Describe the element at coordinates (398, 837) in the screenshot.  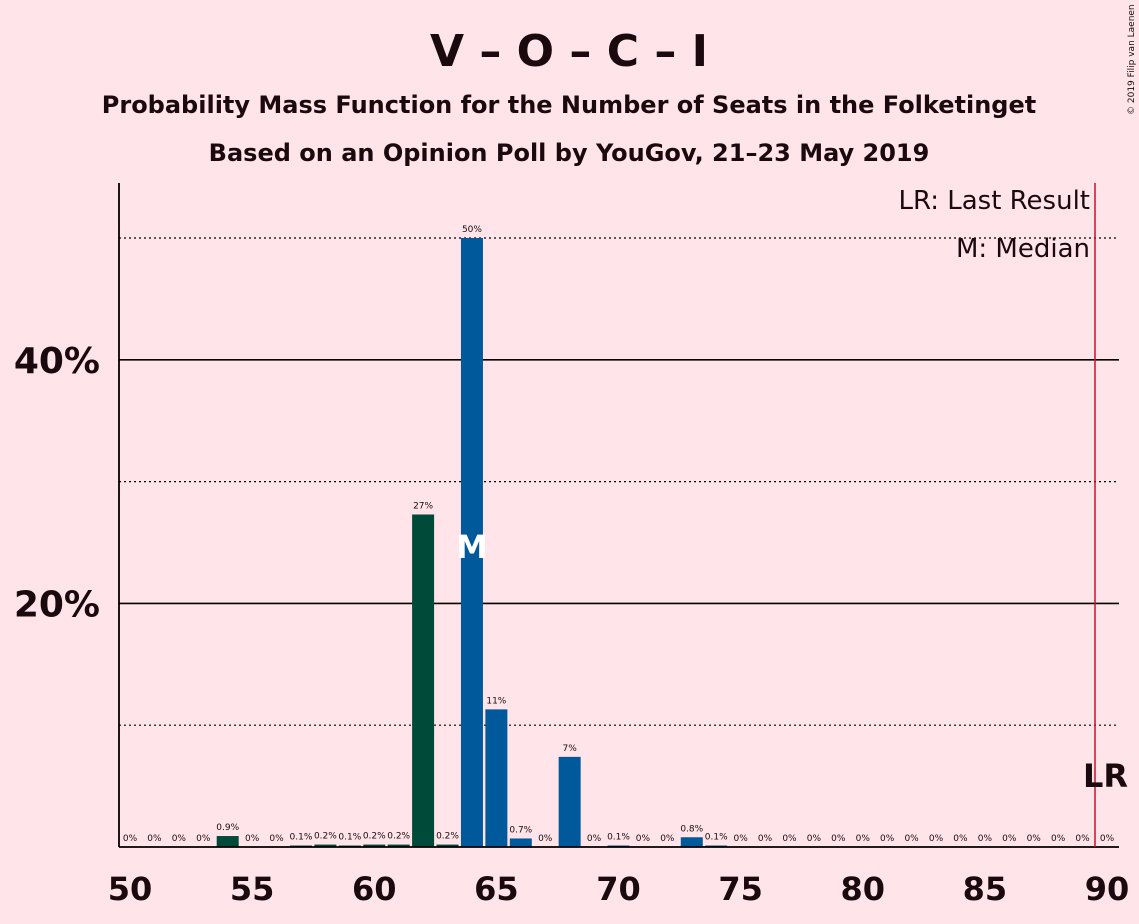
I see `data-label-seat-61: 0.2%` at that location.